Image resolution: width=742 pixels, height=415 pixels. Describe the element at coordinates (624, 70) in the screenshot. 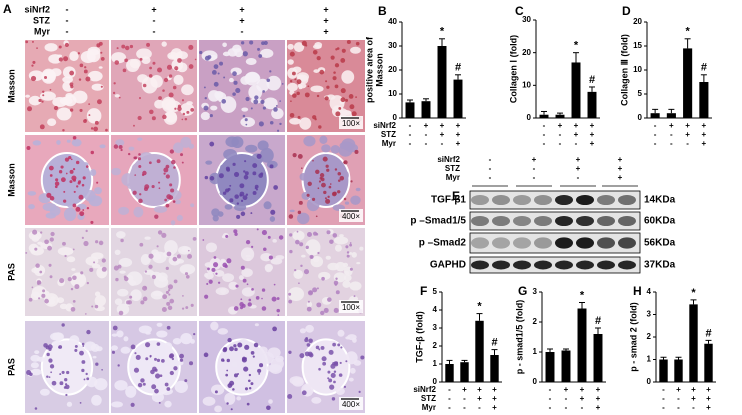

I see `y-axis-title: Collagen Ⅲ (fold)` at that location.